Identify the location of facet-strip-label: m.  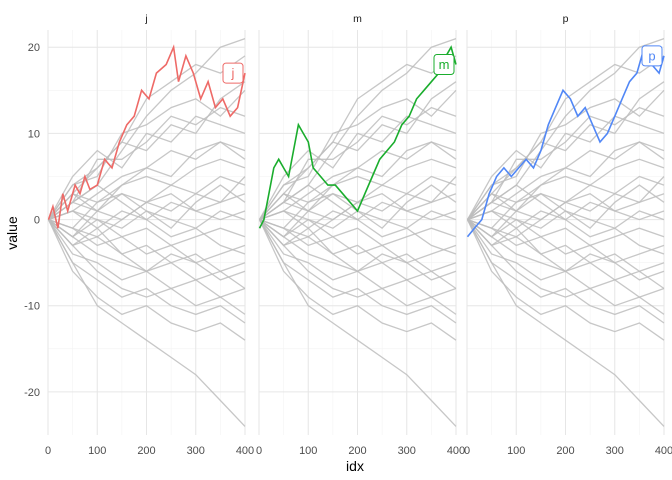
(357, 19).